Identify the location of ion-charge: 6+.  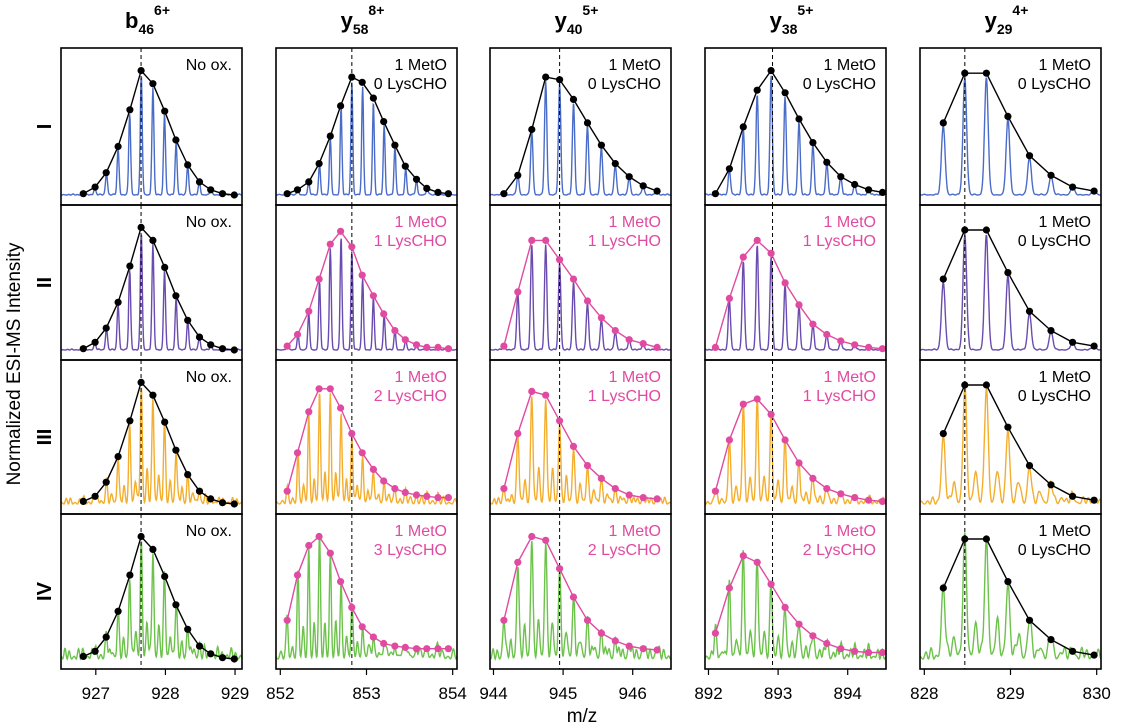
(162, 10).